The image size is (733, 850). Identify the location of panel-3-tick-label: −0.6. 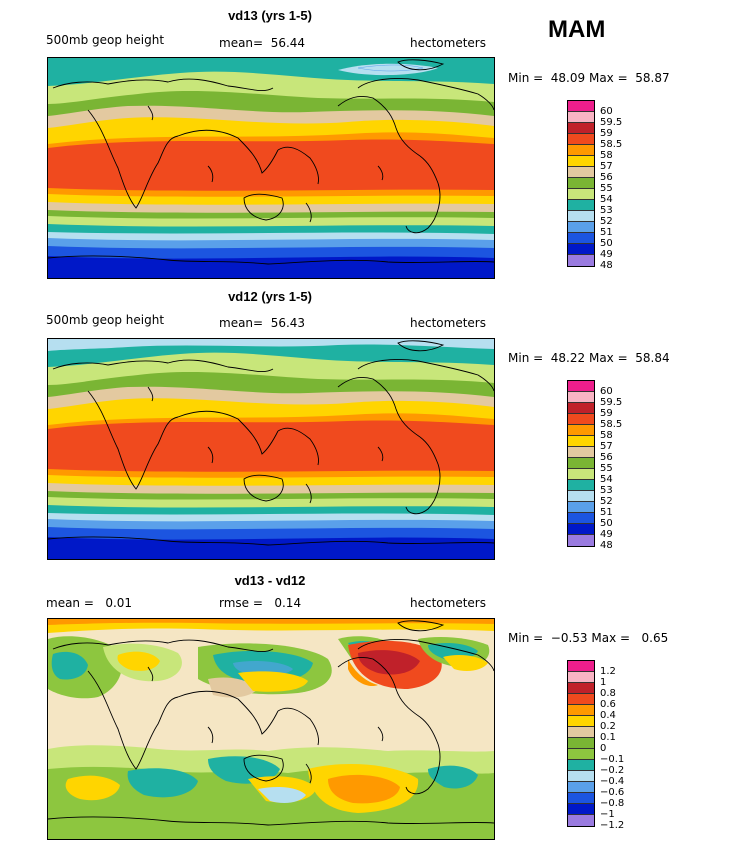
(612, 792).